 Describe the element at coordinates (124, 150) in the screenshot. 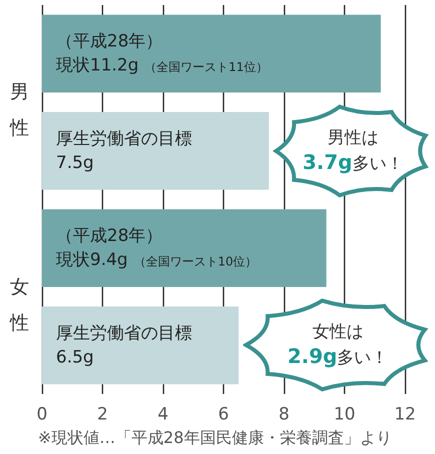

I see `data-label: 厚生労働省の目標7.5g` at that location.